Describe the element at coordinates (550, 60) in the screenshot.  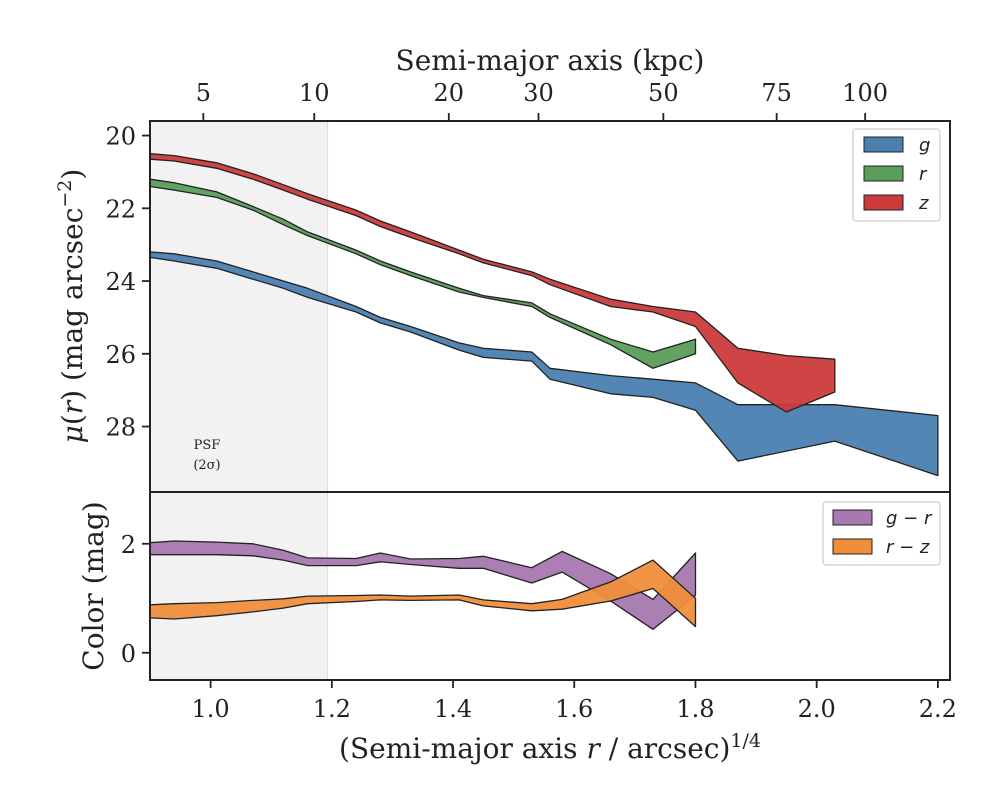
I see `top-axis-title: Semi-major axis (kpc)` at that location.